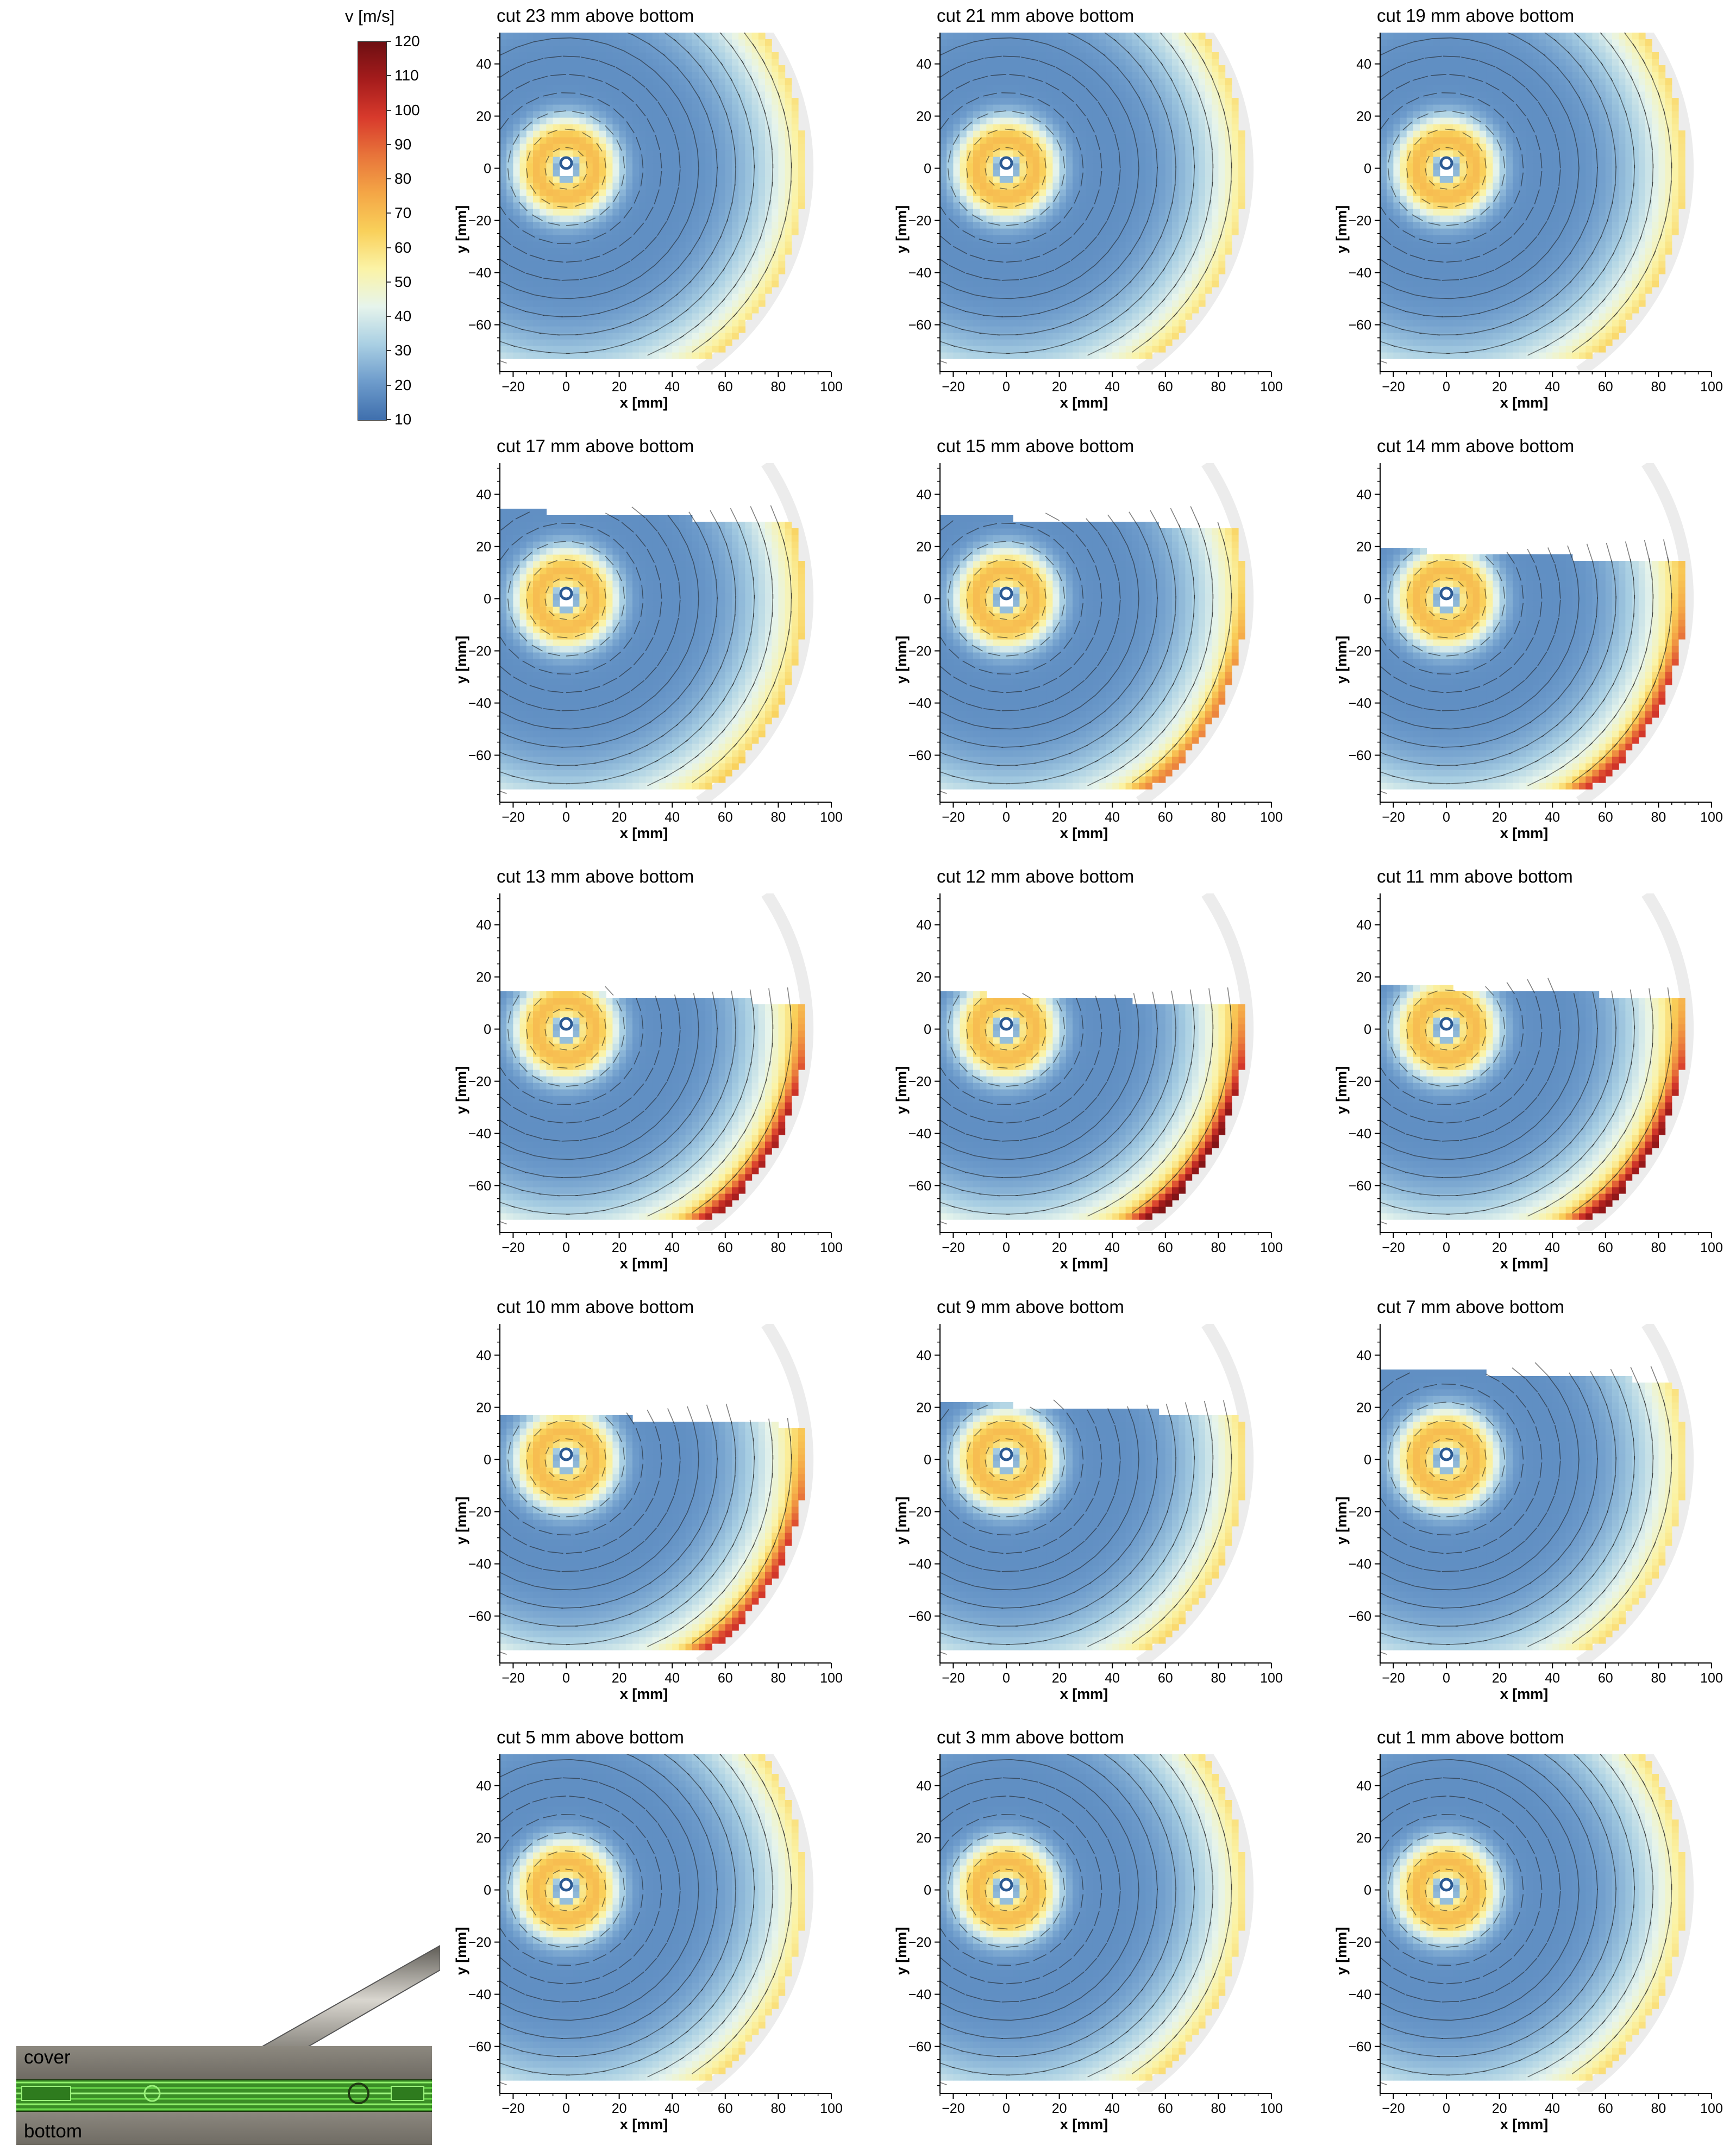 This screenshot has height=2151, width=1736. I want to click on cover-plate, so click(224, 2063).